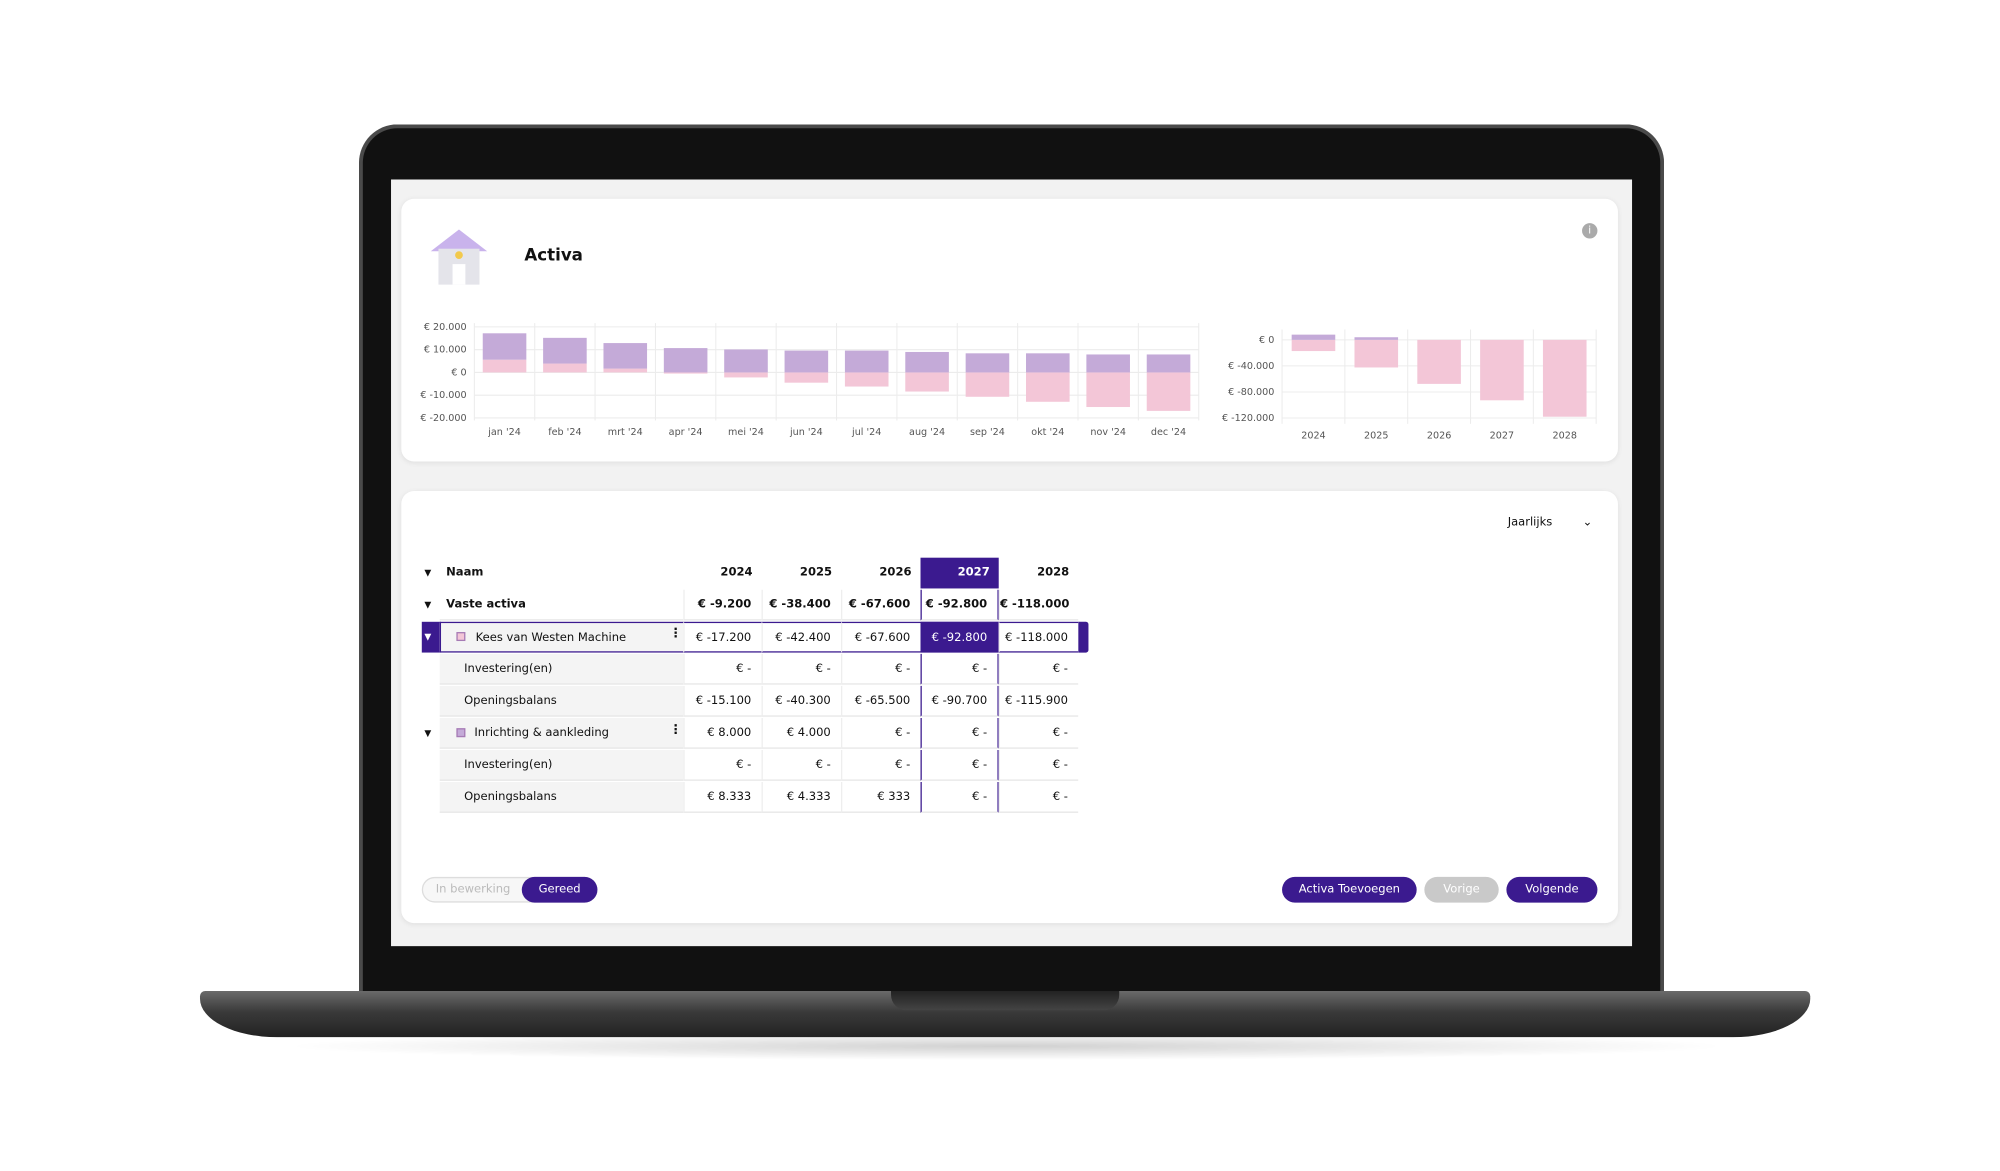  Describe the element at coordinates (801, 701) in the screenshot. I see `value-cell: € -40.300` at that location.